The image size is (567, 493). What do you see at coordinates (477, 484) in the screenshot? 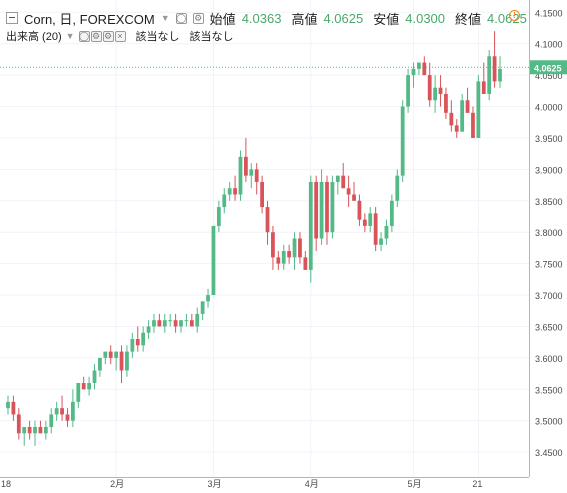
I see `x-tick-label: 21` at bounding box center [477, 484].